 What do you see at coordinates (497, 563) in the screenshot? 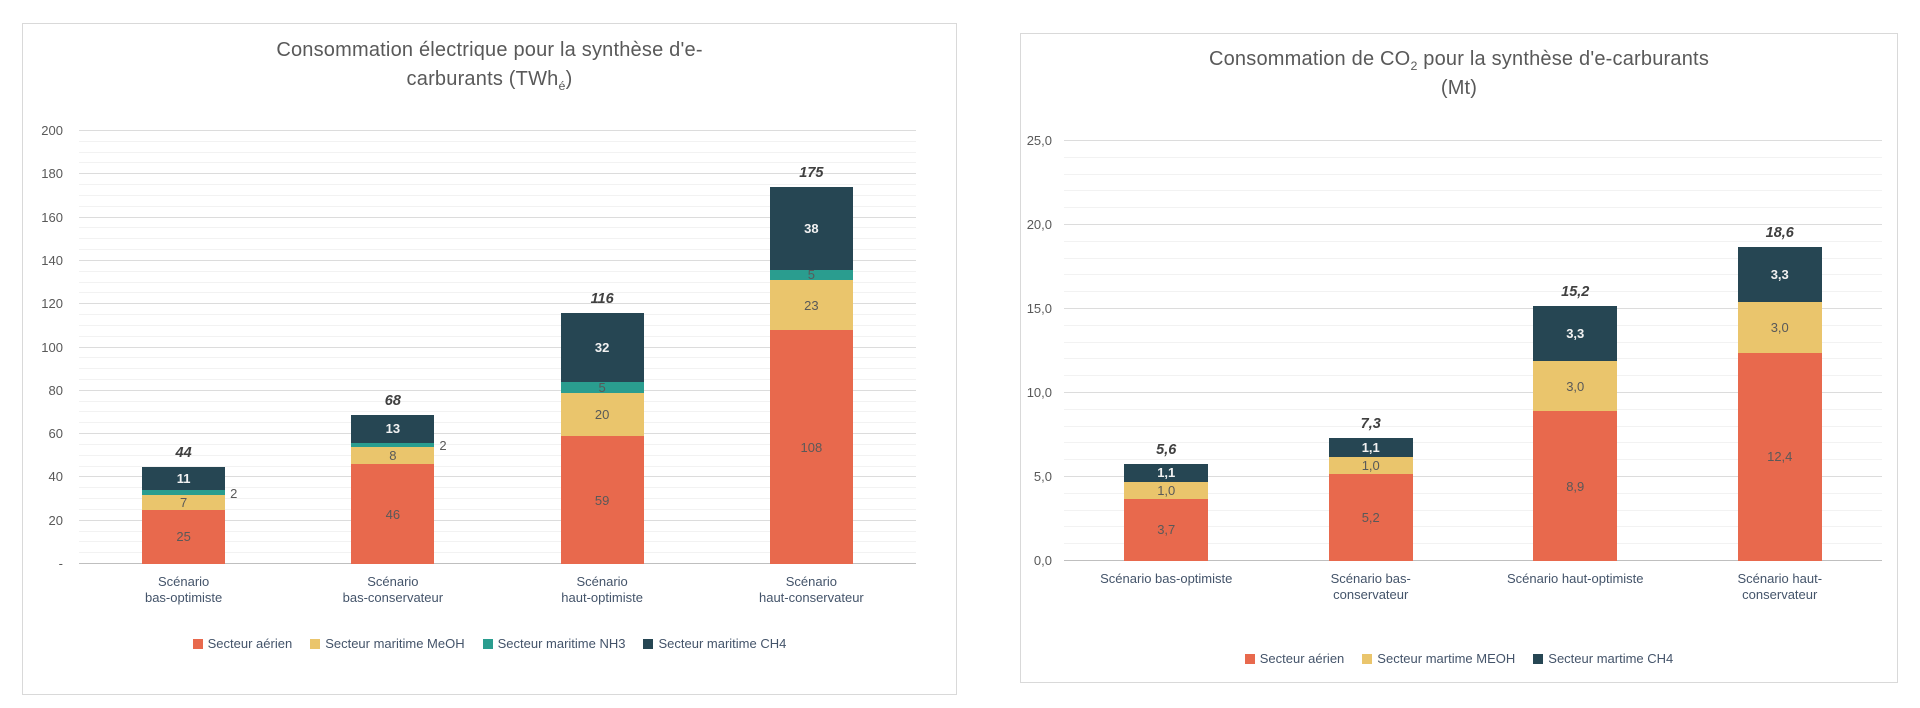
I see `x-axis-line` at bounding box center [497, 563].